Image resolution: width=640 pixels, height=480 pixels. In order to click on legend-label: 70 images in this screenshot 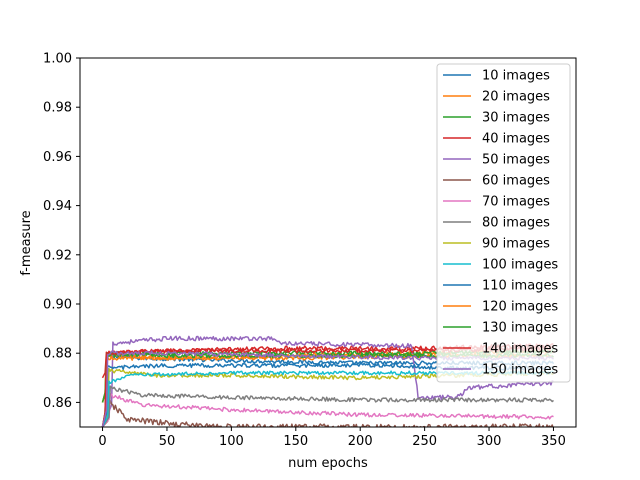, I will do `click(516, 202)`.